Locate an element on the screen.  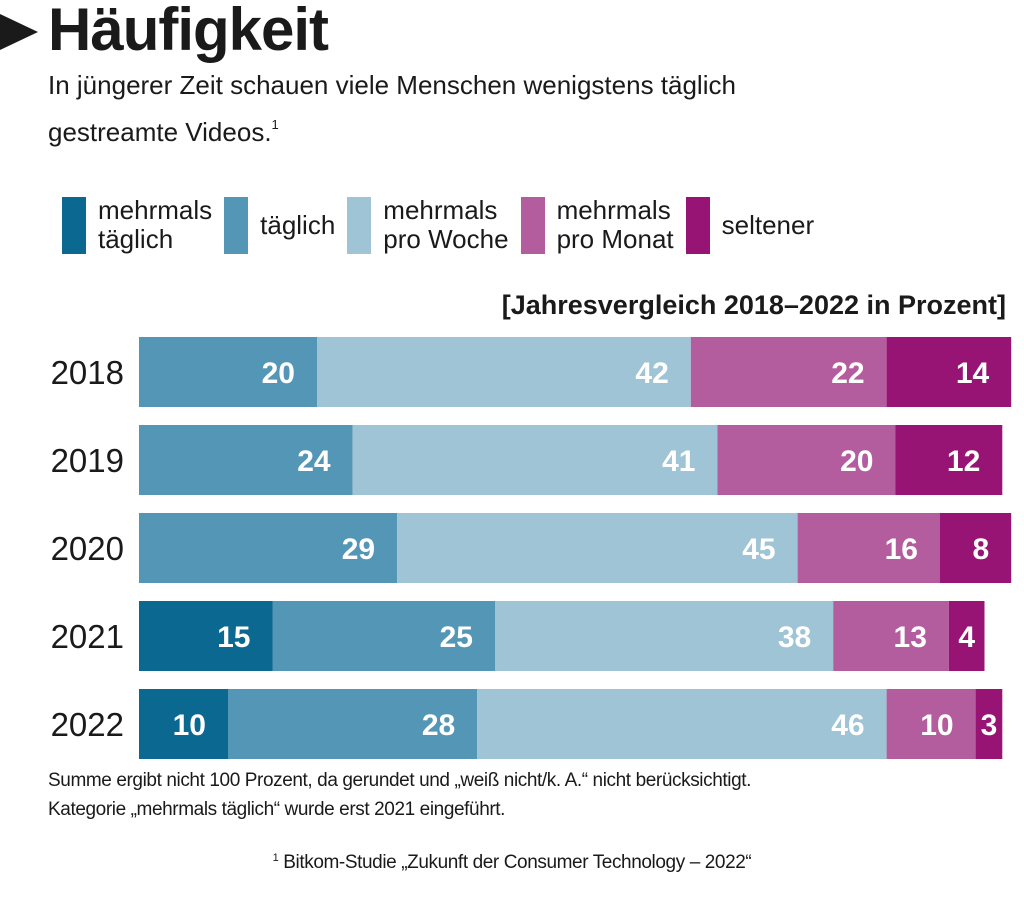
legend-item-mehrmals-pro-monat: mehrmals pro Monat is located at coordinates (597, 224).